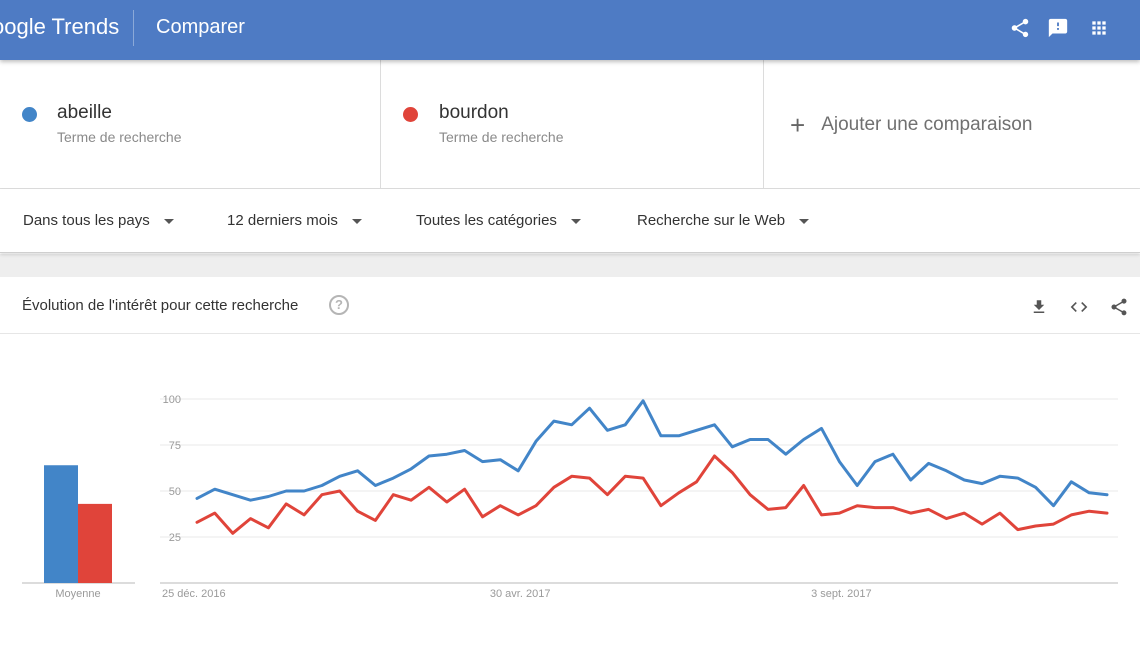 This screenshot has height=654, width=1140. I want to click on apps-grid-icon, so click(1099, 28).